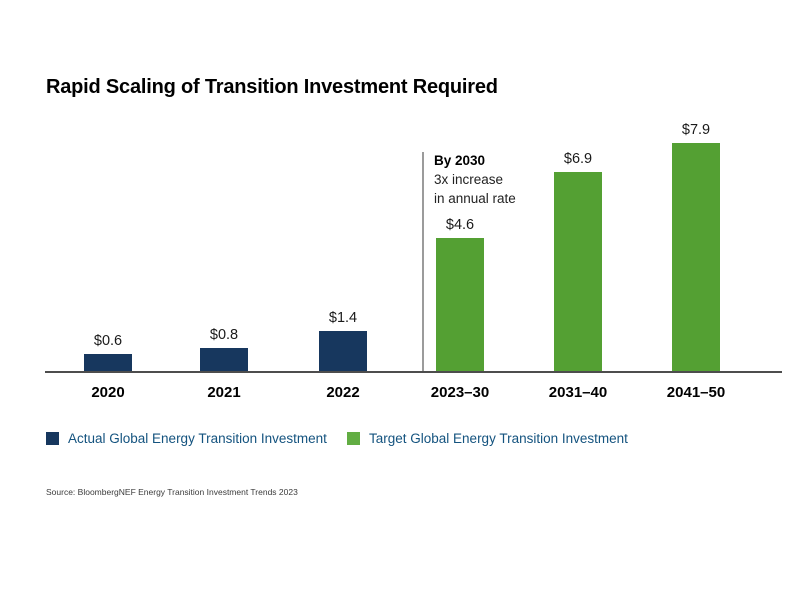 This screenshot has height=600, width=800. What do you see at coordinates (108, 362) in the screenshot?
I see `bar-2020` at bounding box center [108, 362].